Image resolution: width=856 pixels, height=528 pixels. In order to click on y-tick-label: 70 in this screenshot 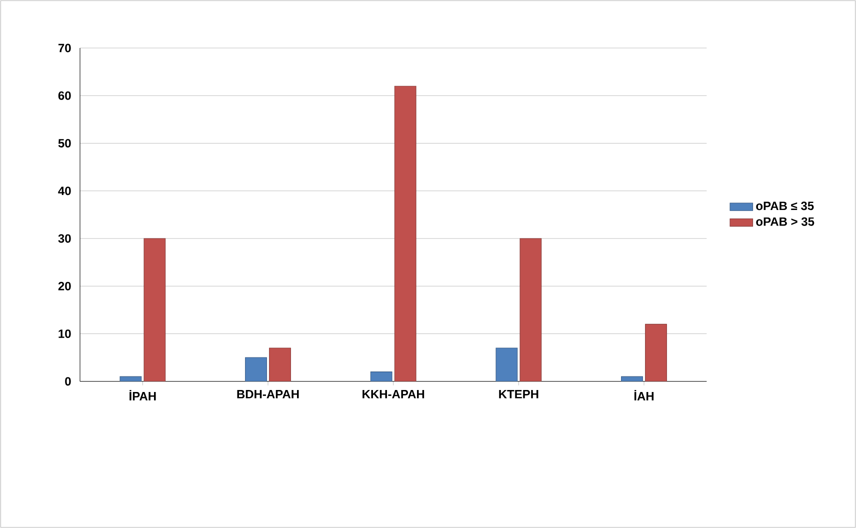, I will do `click(64, 48)`.